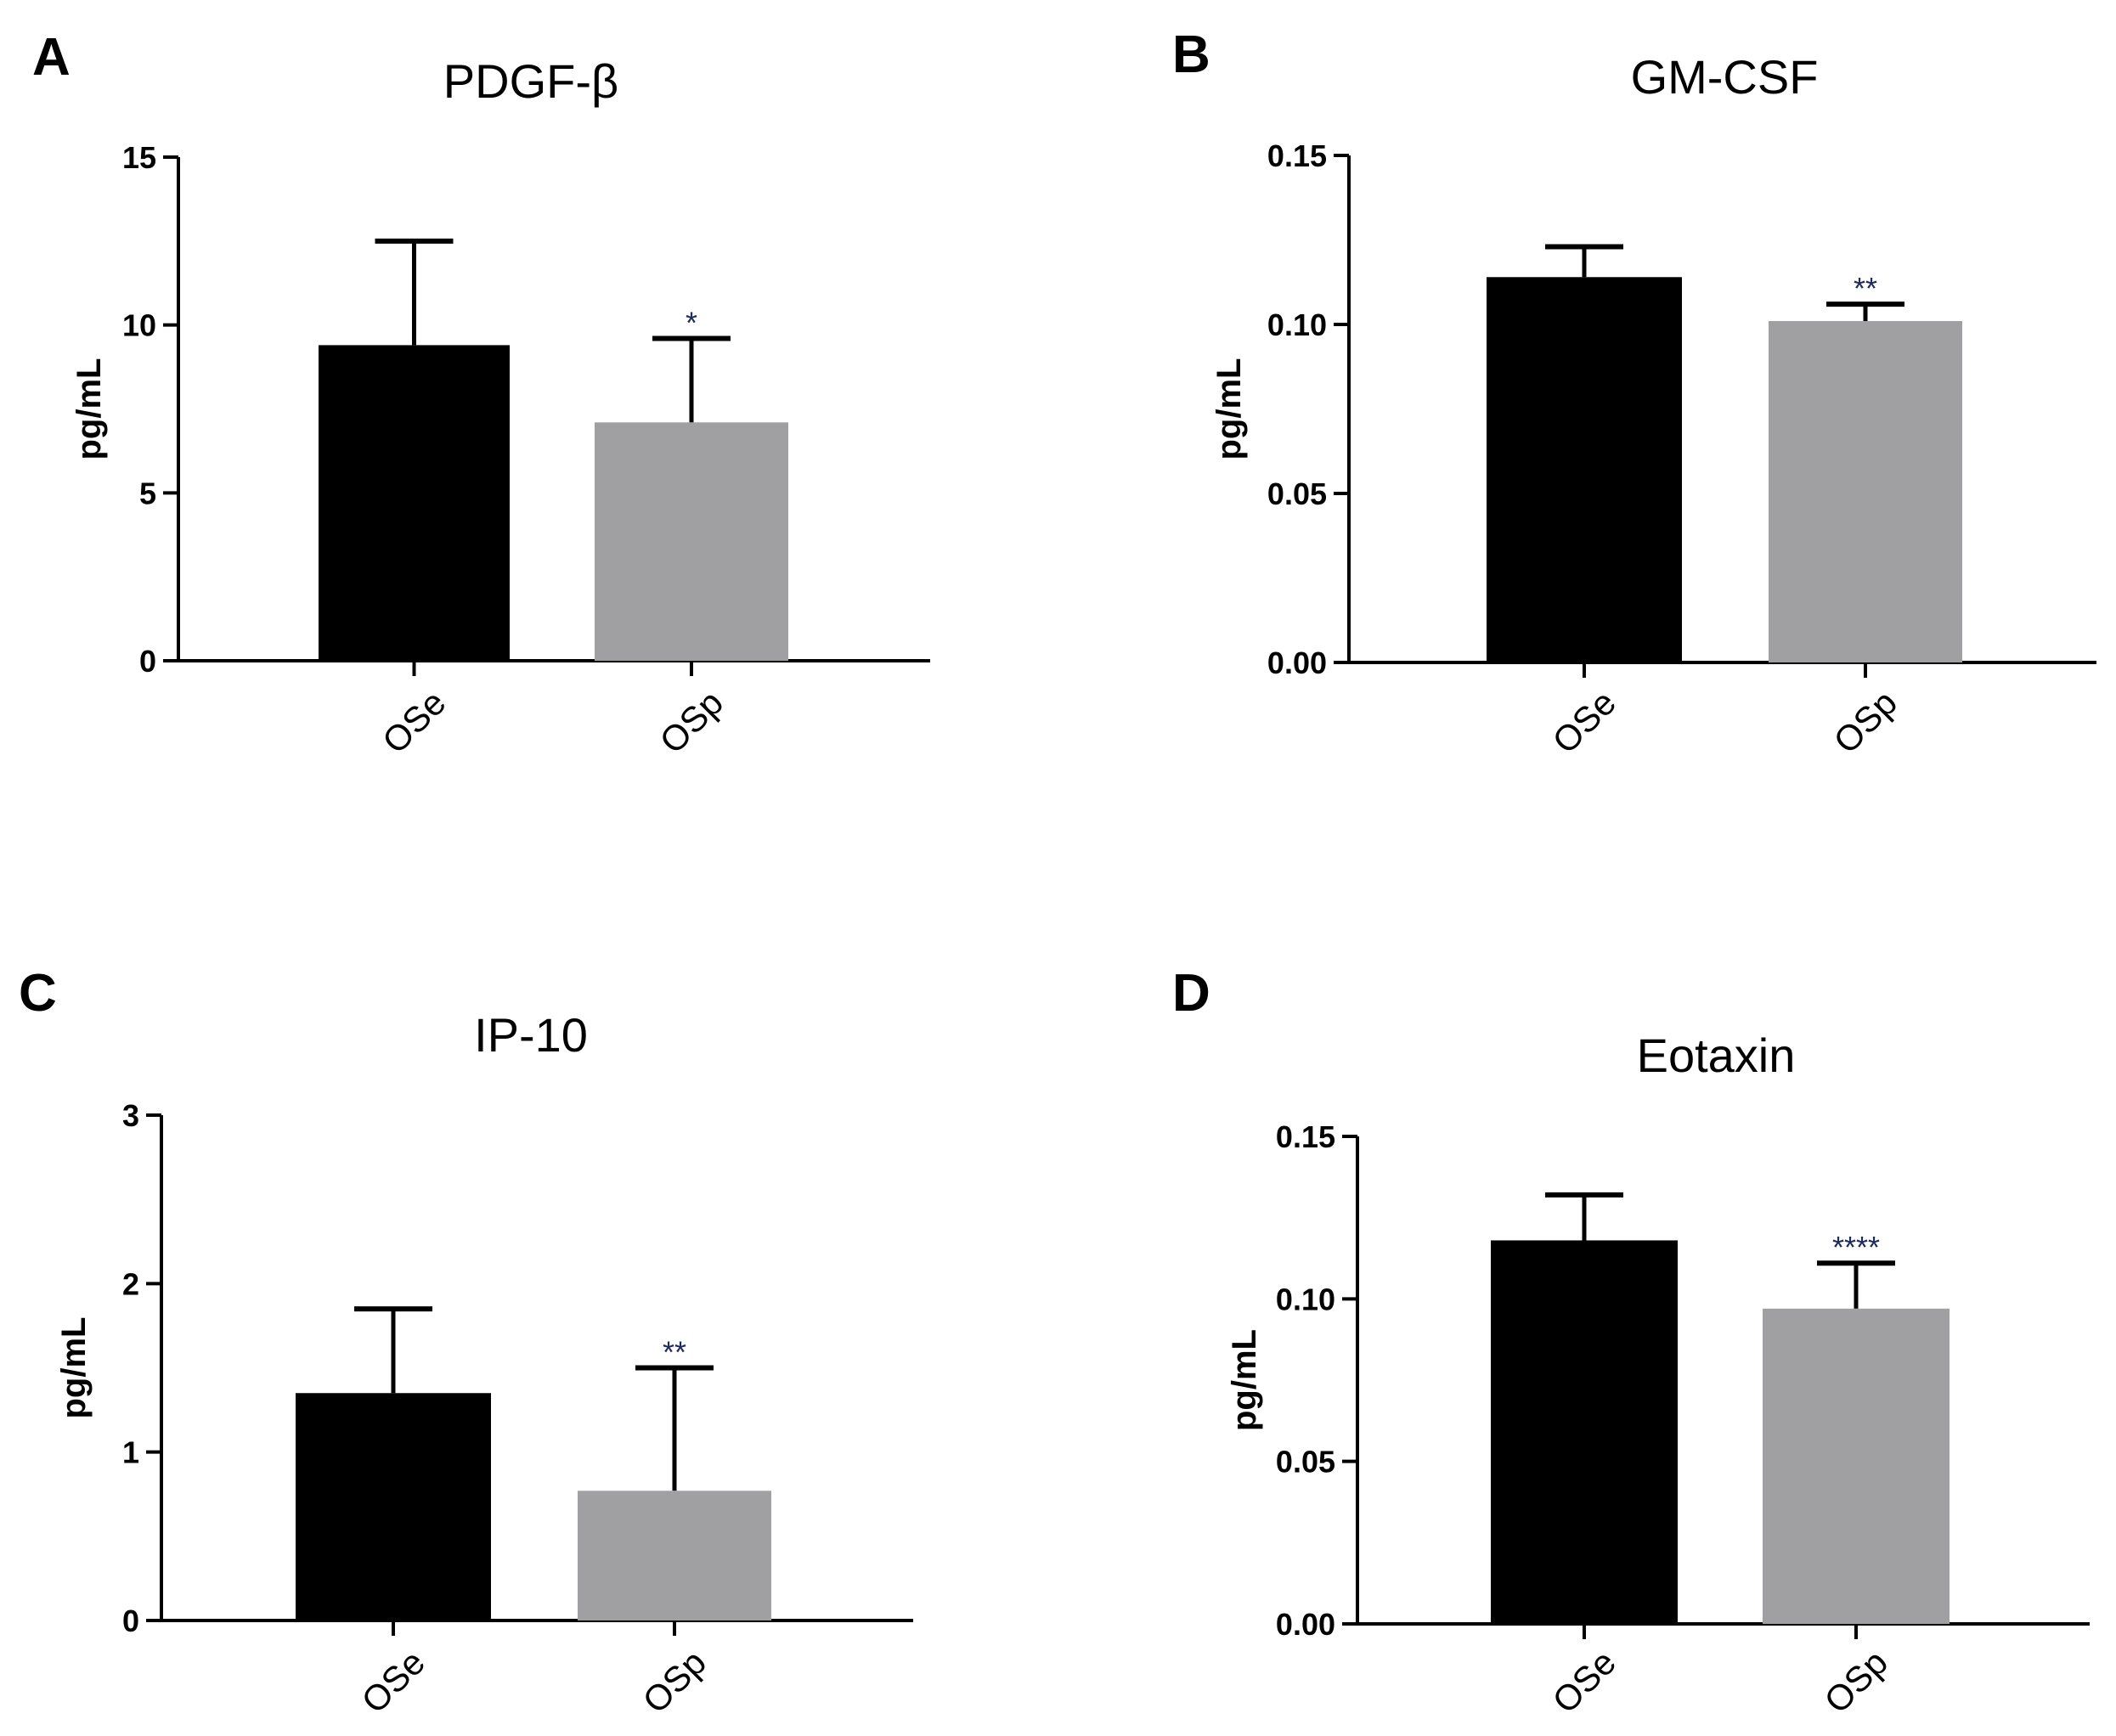  Describe the element at coordinates (1191, 54) in the screenshot. I see `panel-letter: B` at that location.